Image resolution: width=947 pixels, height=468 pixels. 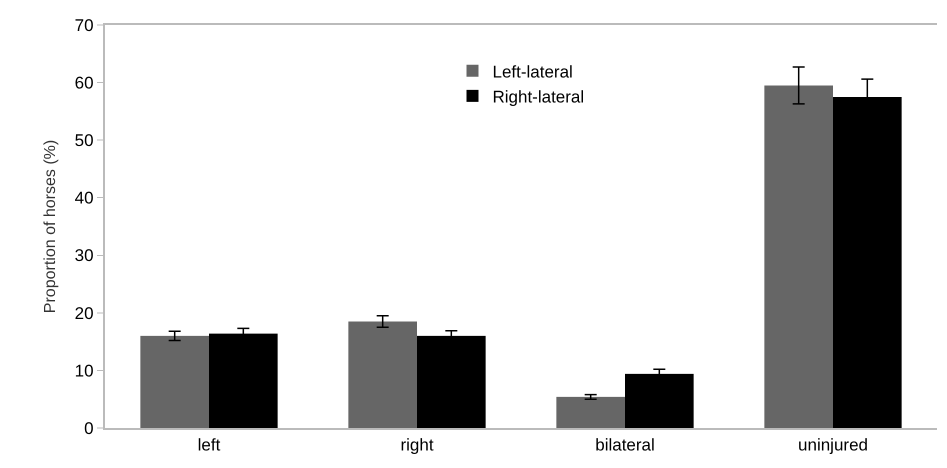 I want to click on x-tick-label: left, so click(x=209, y=444).